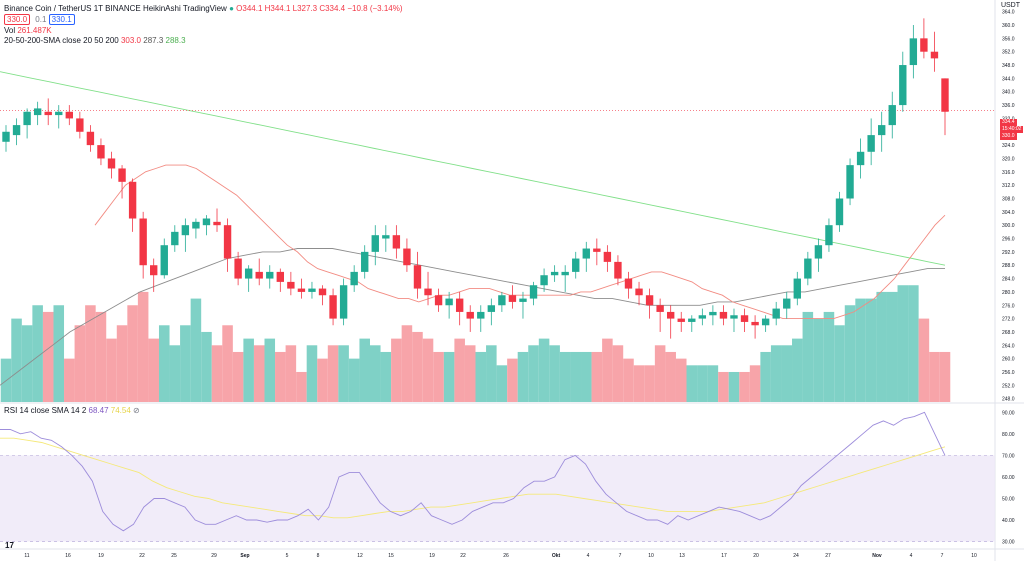 The image size is (1024, 561). What do you see at coordinates (1008, 186) in the screenshot?
I see `price-tick-label: 312.0` at bounding box center [1008, 186].